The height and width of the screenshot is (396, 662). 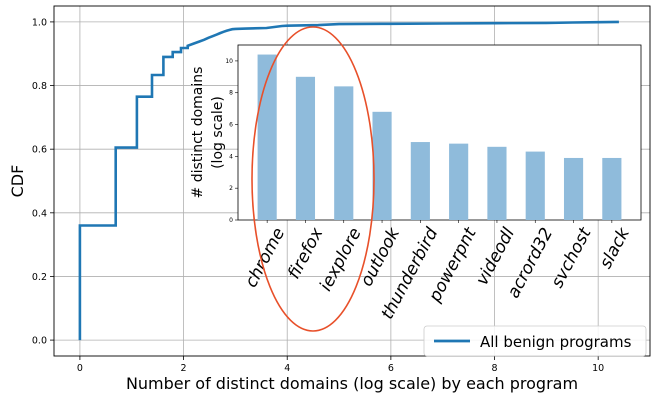 I want to click on y-tick-label: 0.8, so click(x=39, y=86).